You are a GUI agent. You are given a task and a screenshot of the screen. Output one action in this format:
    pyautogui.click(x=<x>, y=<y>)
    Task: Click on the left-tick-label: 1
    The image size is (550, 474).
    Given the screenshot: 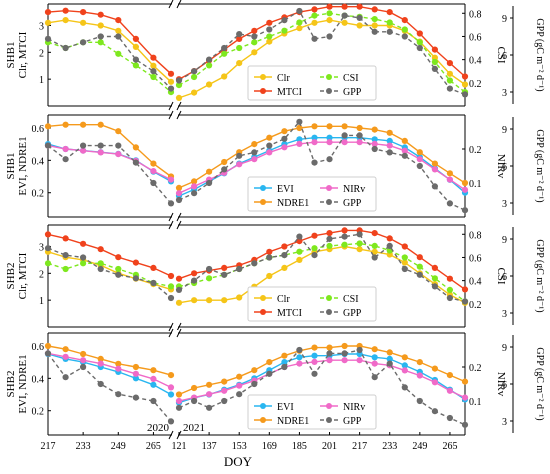 What is the action you would take?
    pyautogui.click(x=41, y=80)
    